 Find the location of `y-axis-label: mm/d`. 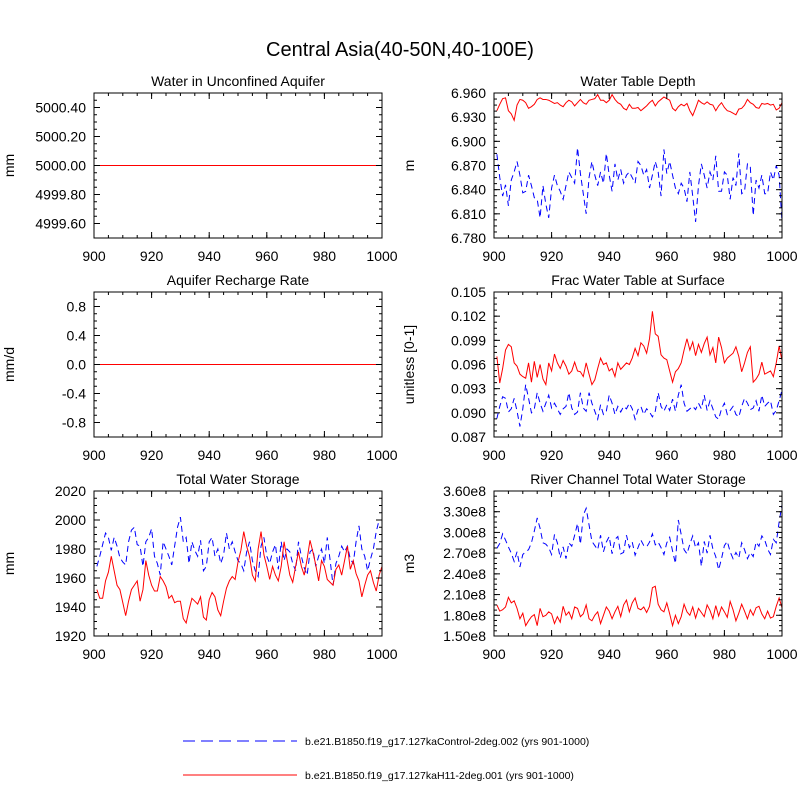

y-axis-label: mm/d is located at coordinates (9, 364).